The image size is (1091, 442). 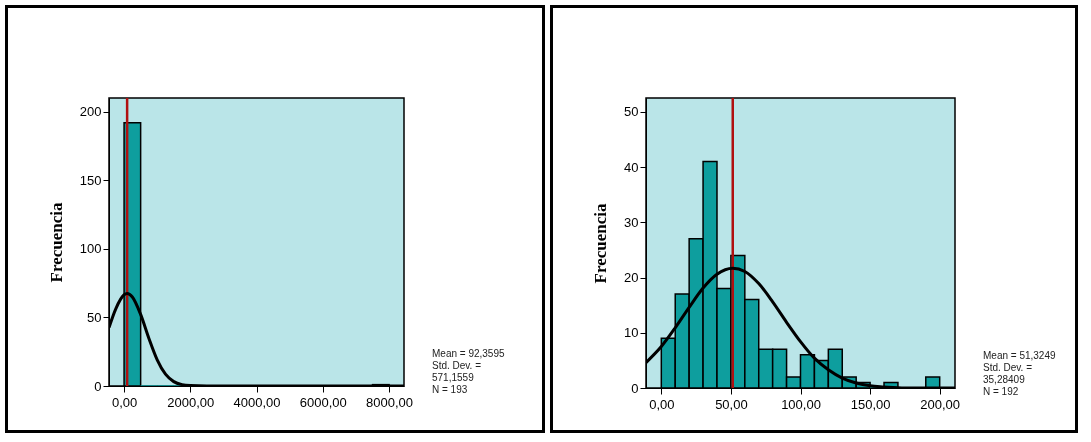 What do you see at coordinates (450, 389) in the screenshot?
I see `text: N = 193` at bounding box center [450, 389].